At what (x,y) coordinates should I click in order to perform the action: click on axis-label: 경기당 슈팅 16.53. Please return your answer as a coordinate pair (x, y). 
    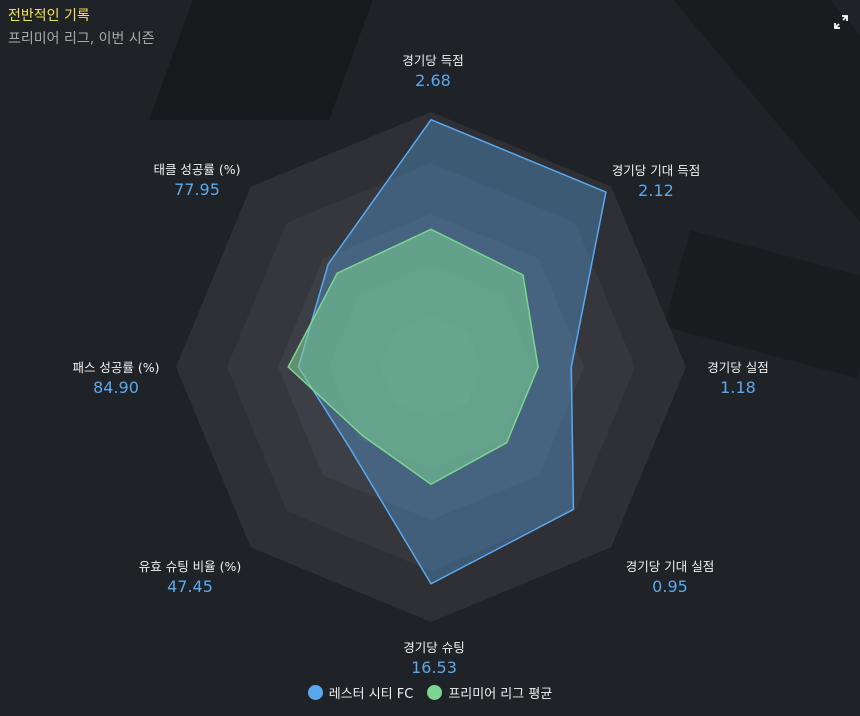
    Looking at the image, I should click on (433, 657).